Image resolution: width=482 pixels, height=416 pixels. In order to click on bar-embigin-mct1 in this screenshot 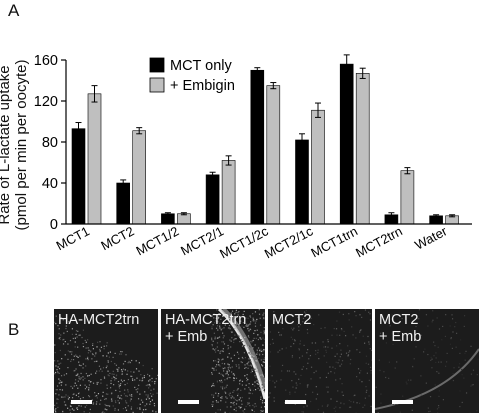, I will do `click(94, 159)`.